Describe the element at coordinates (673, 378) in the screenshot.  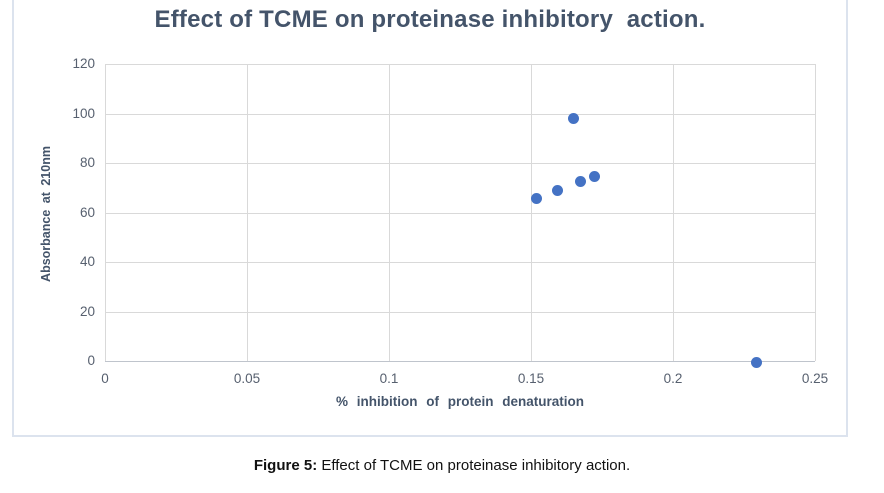
I see `x-tick-label: 0.2` at that location.